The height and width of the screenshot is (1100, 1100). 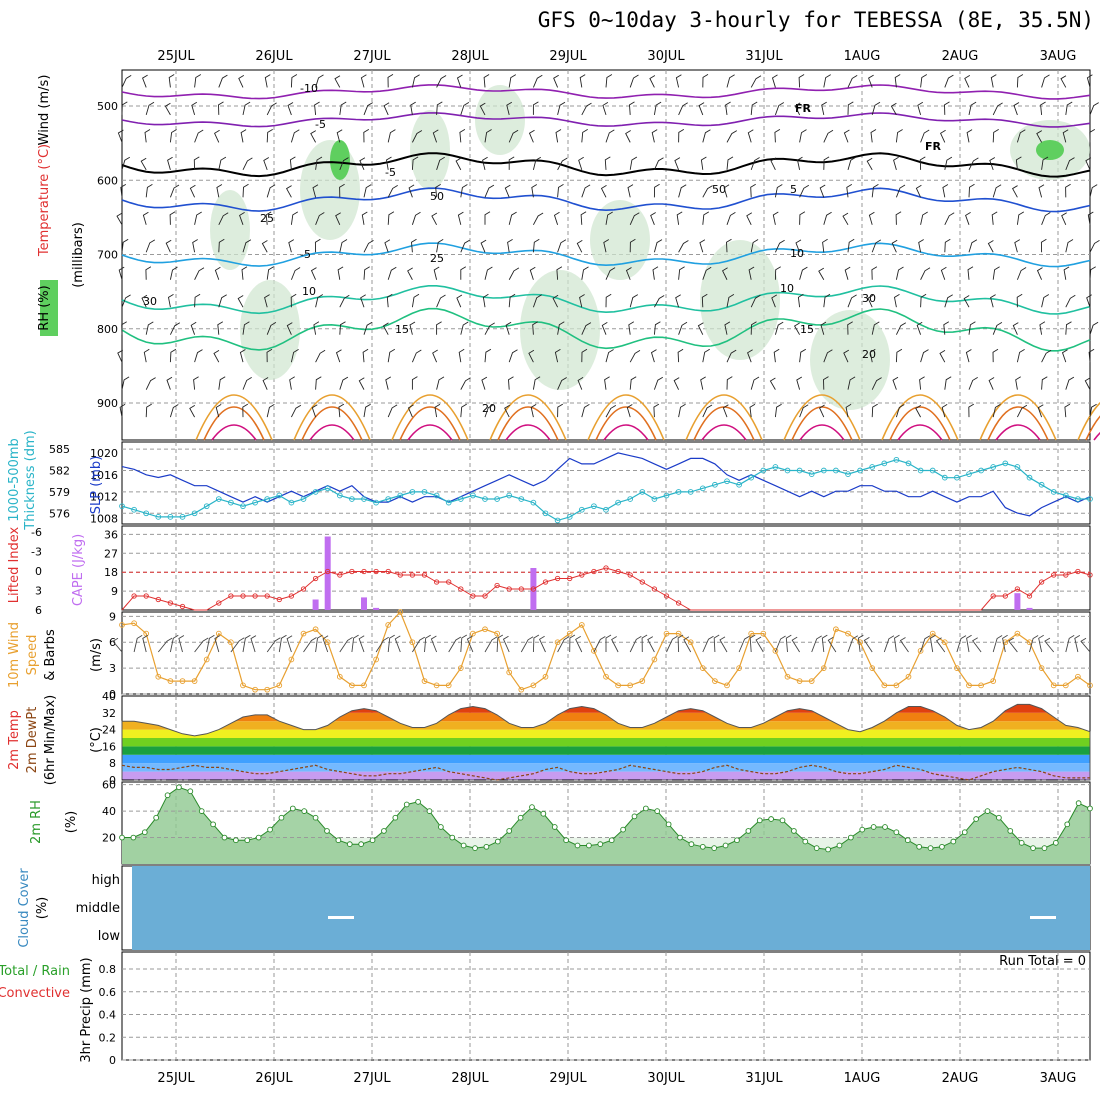 I want to click on cape-tick-label: 18, so click(x=111, y=572).